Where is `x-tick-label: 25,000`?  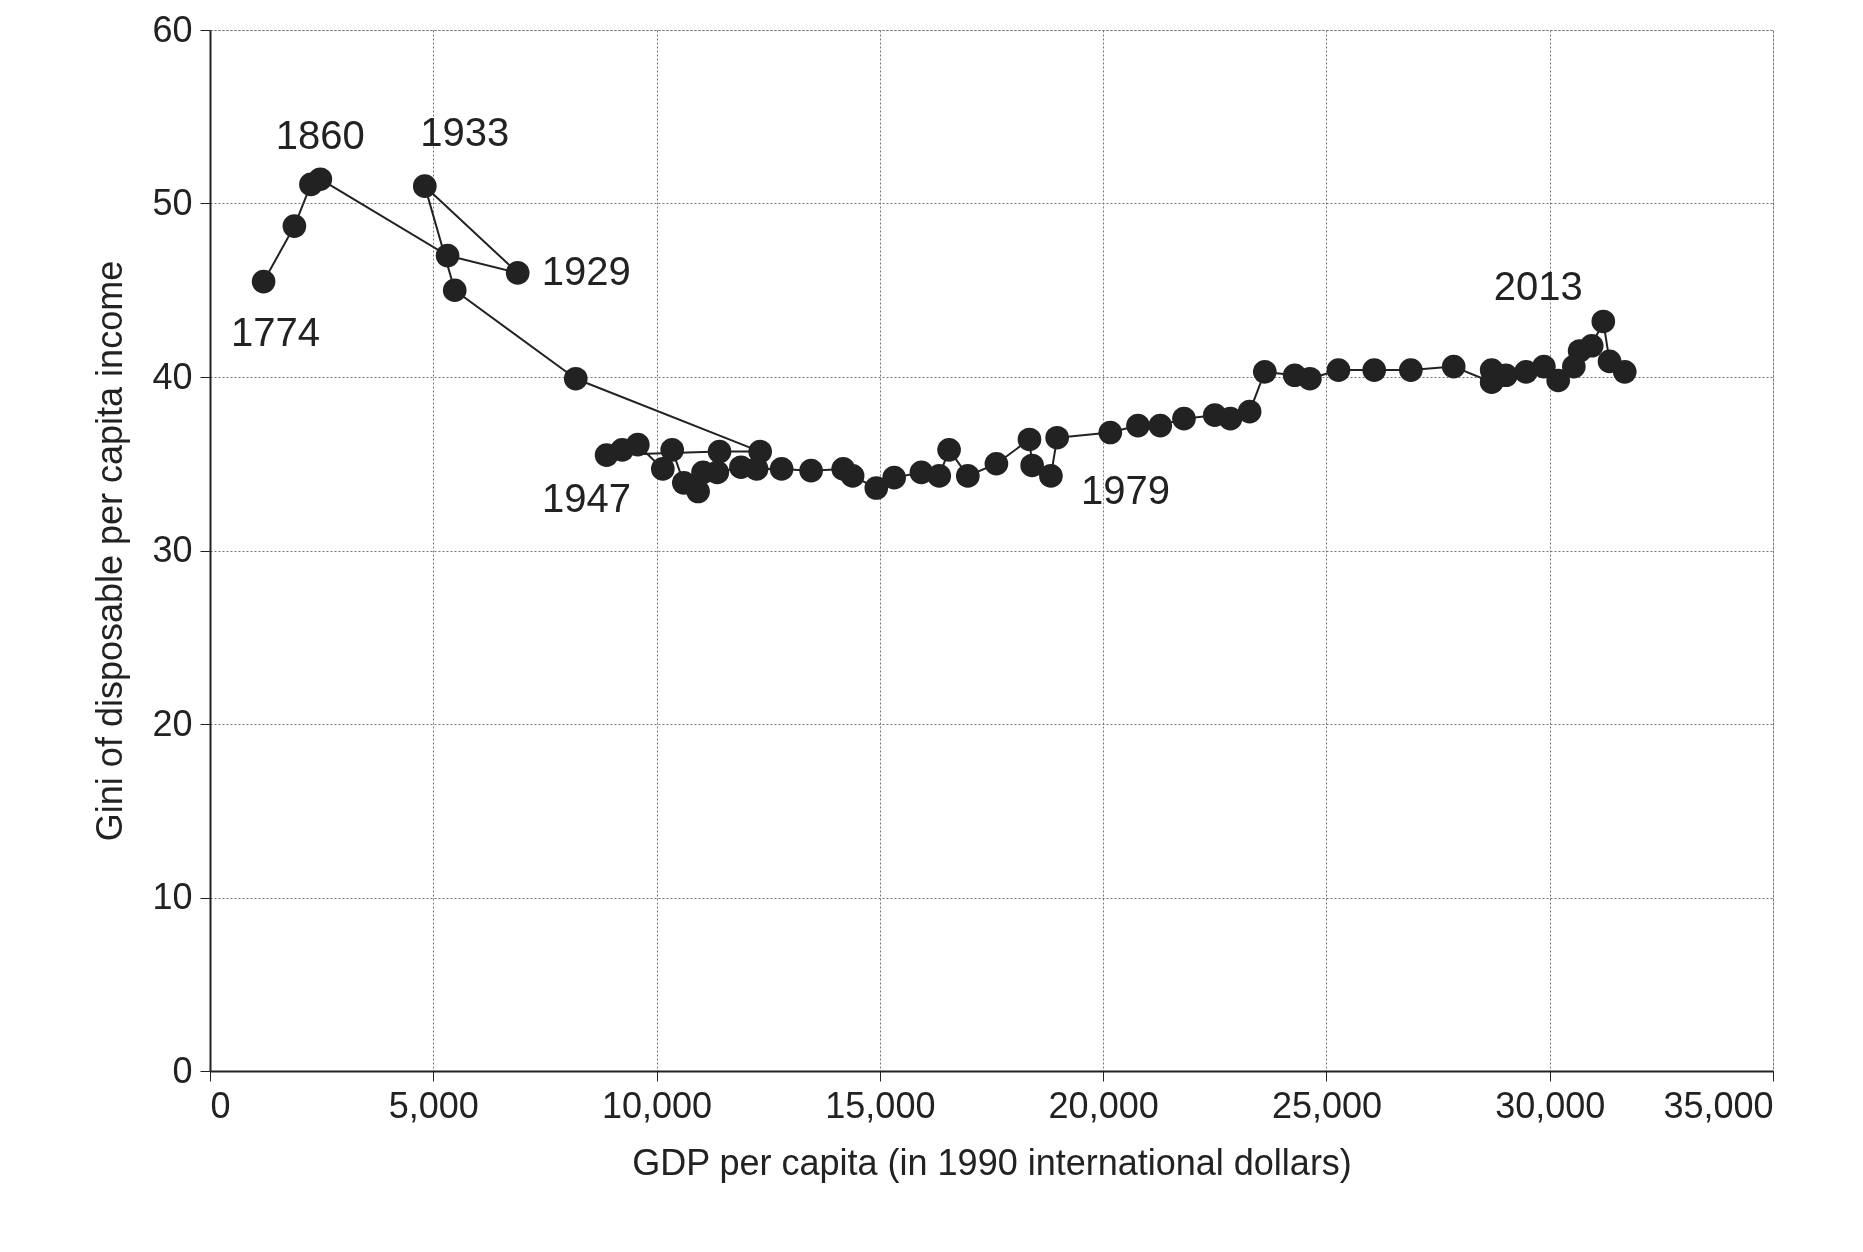 x-tick-label: 25,000 is located at coordinates (1326, 1105).